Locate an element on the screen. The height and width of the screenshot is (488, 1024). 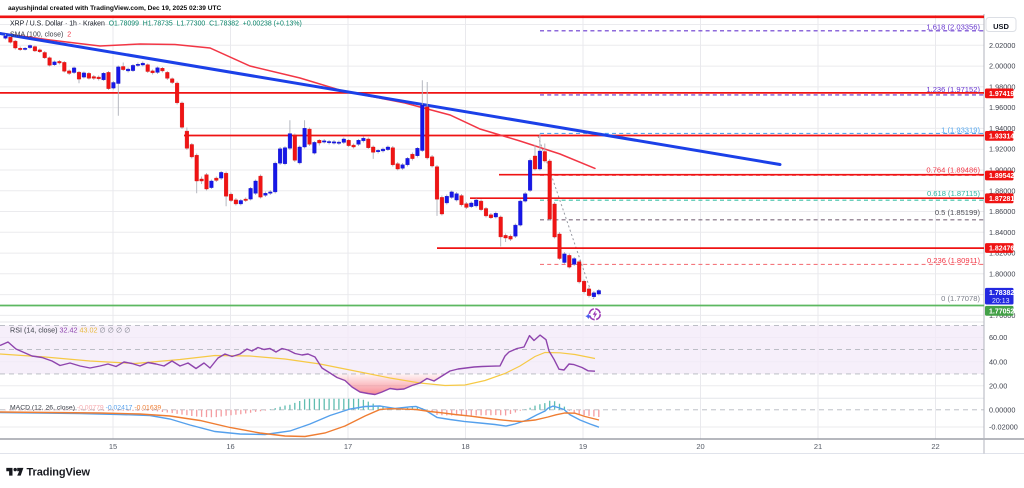
svg-text: 0.618 (1.87115) is located at coordinates (954, 193).